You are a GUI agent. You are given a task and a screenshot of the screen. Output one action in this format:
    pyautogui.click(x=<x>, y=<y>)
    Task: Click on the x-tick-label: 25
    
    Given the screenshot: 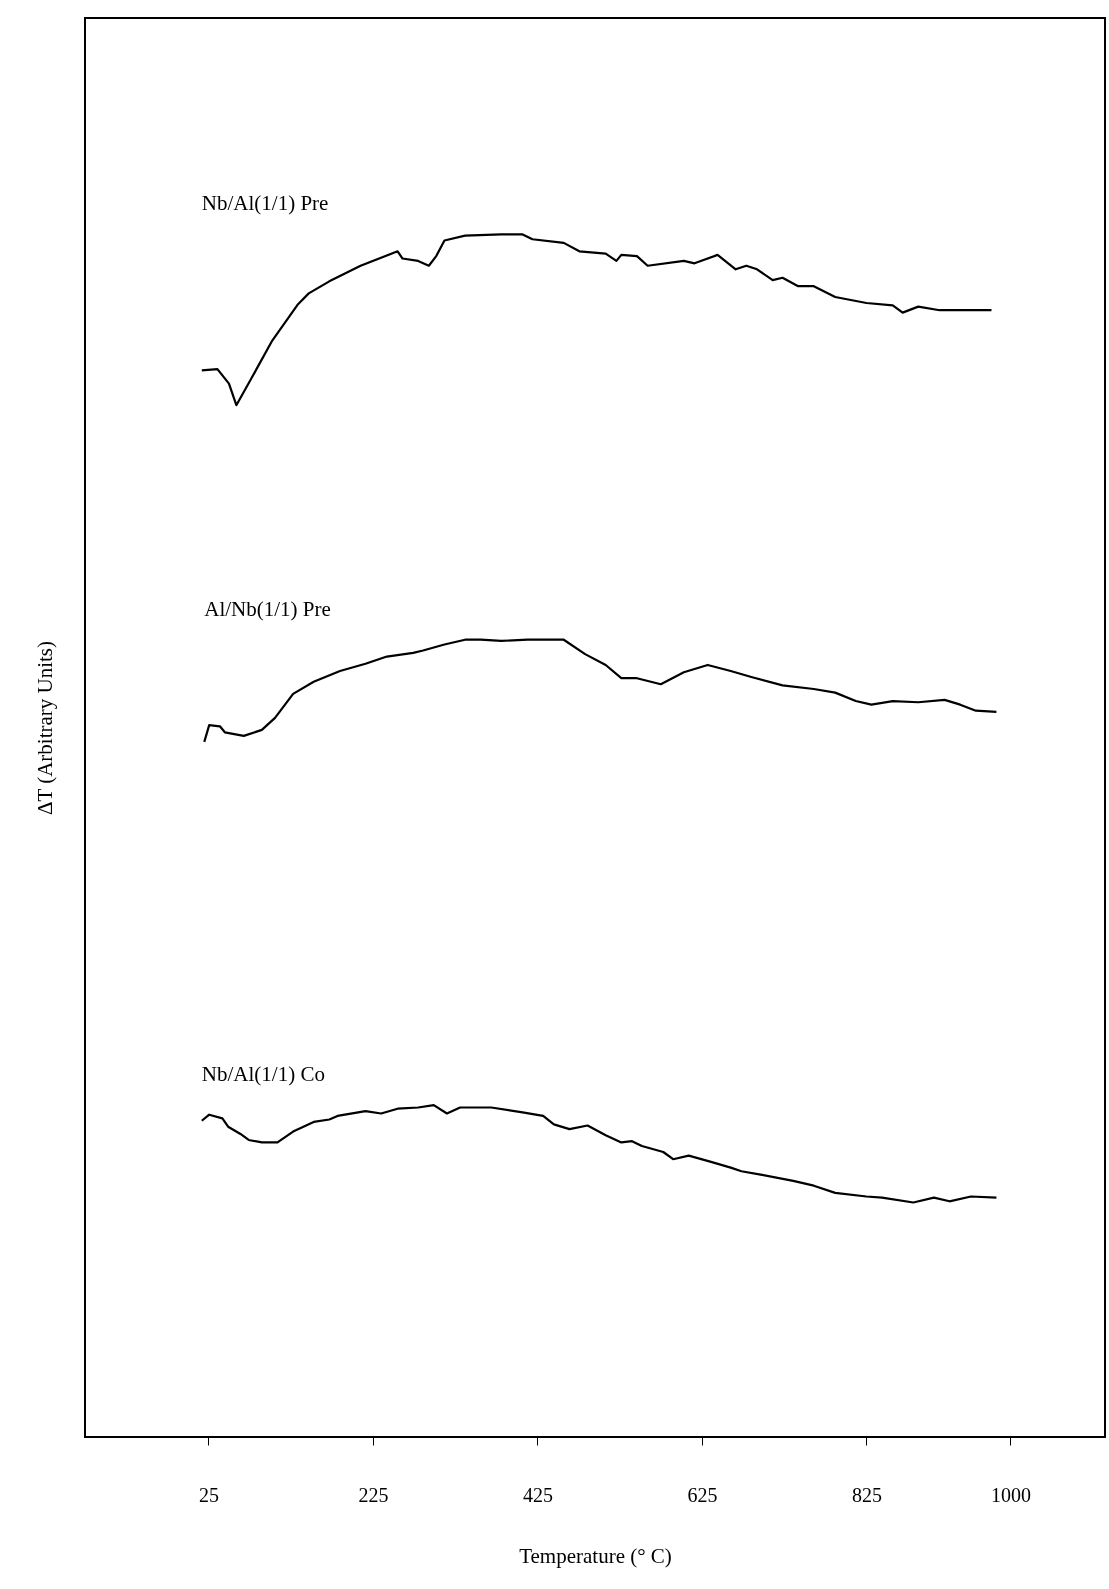 What is the action you would take?
    pyautogui.click(x=208, y=1494)
    